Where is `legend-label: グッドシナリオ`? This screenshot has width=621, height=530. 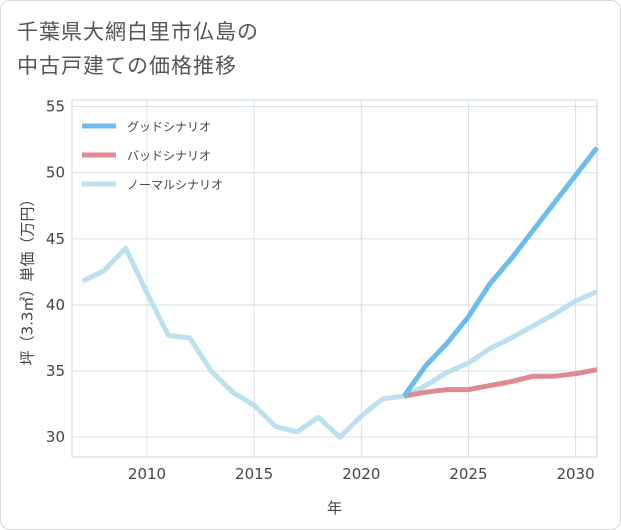
legend-label: グッドシナリオ is located at coordinates (169, 127).